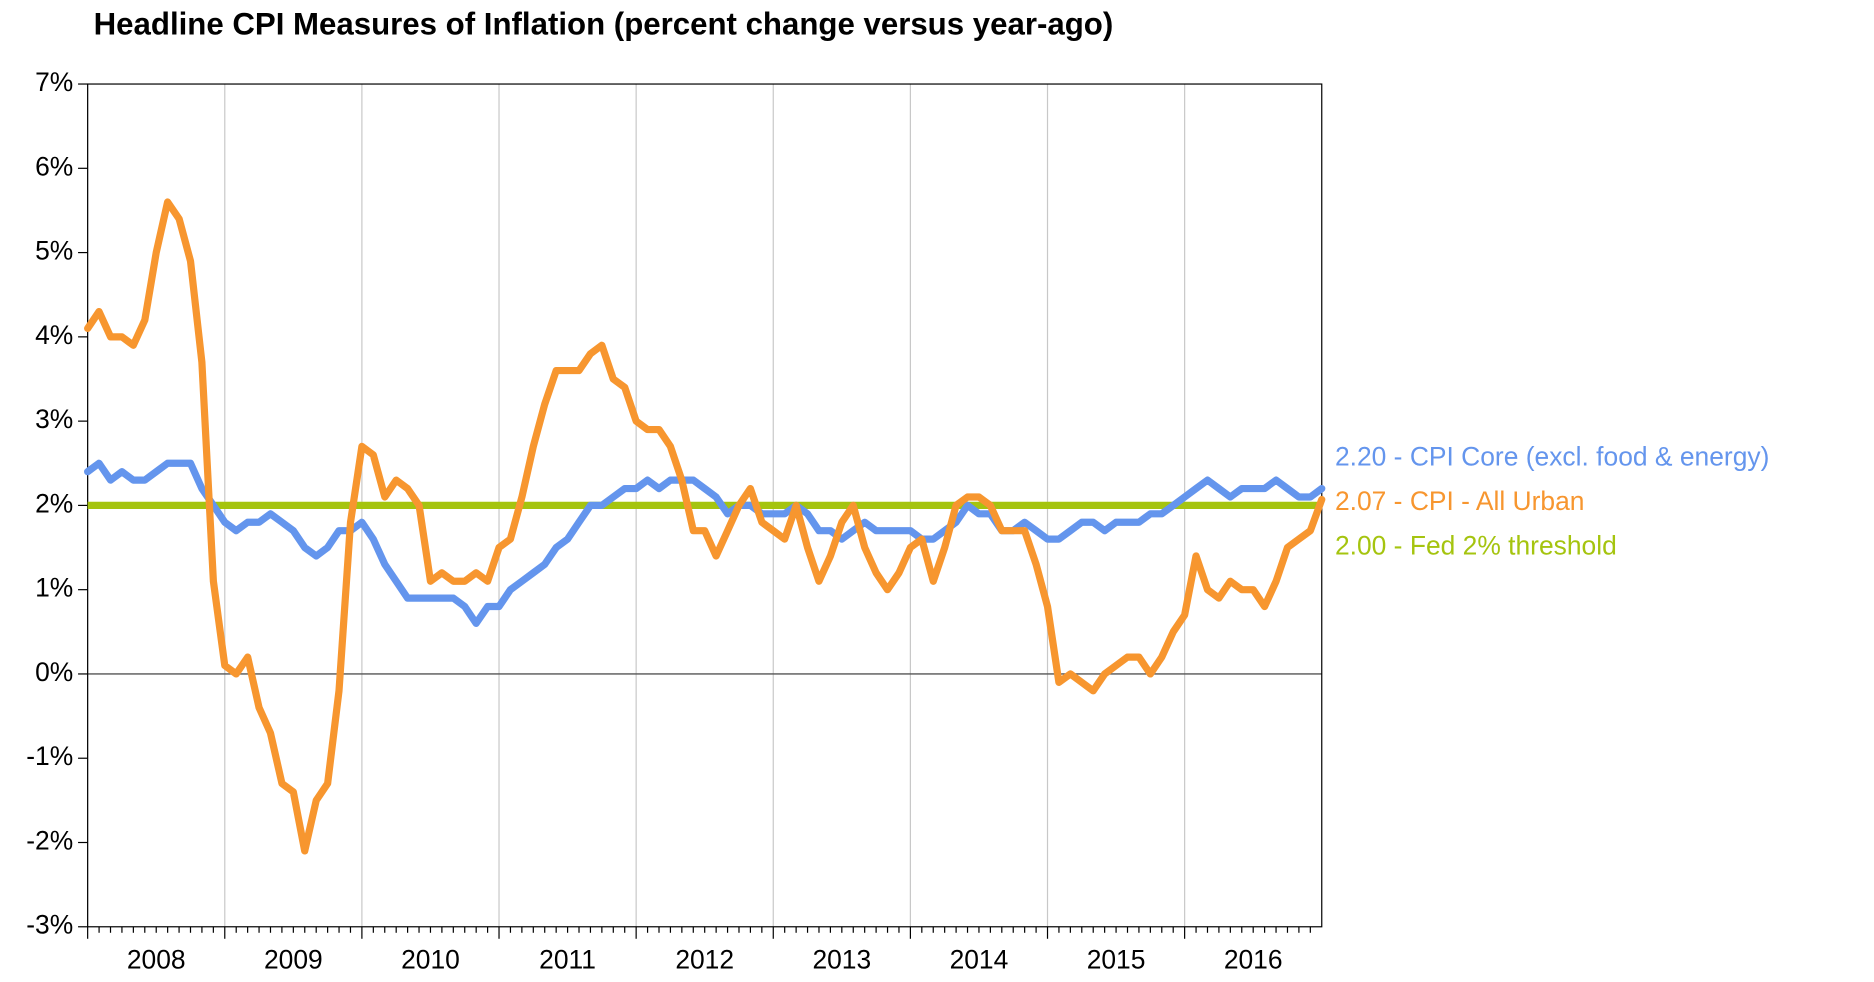 This screenshot has width=1874, height=982. Describe the element at coordinates (49, 840) in the screenshot. I see `y-tick-label: -2%` at that location.